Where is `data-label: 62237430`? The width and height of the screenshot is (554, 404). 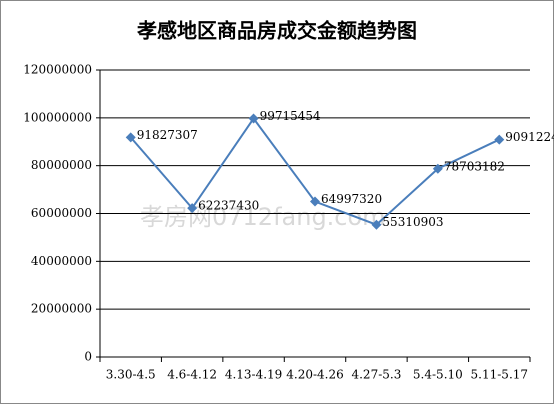 data-label: 62237430 is located at coordinates (228, 206).